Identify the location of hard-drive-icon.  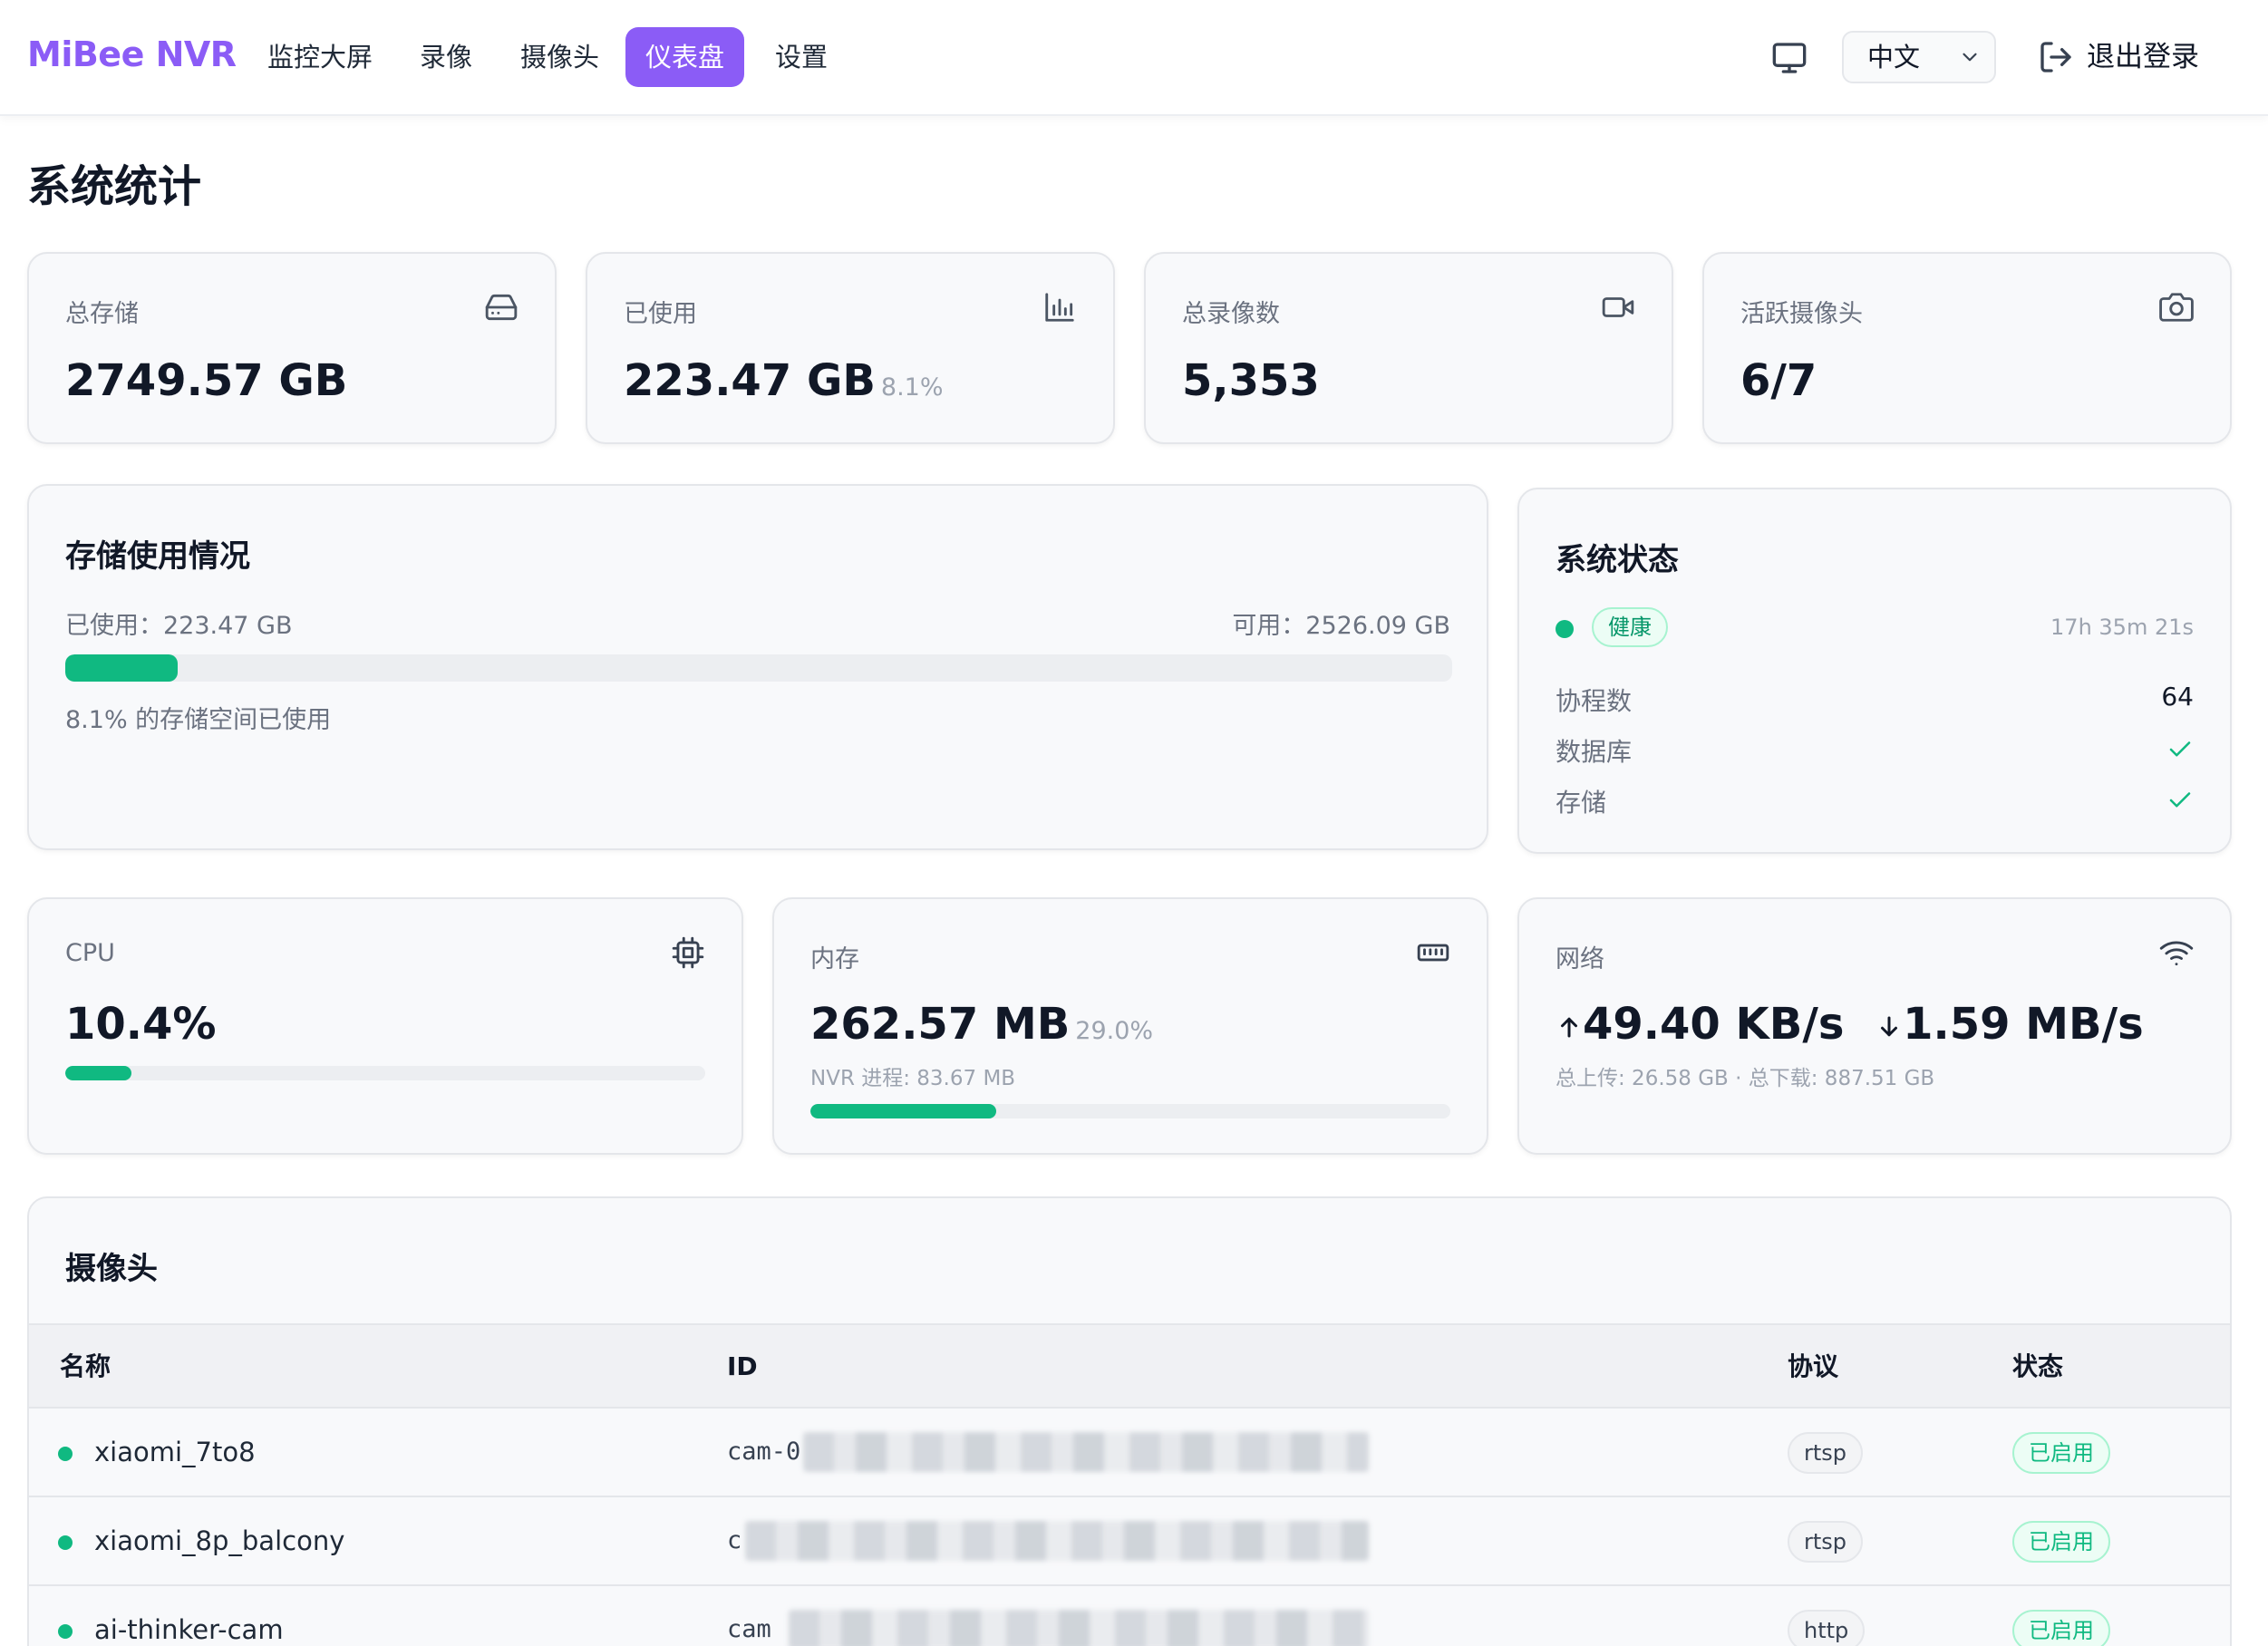
(501, 307).